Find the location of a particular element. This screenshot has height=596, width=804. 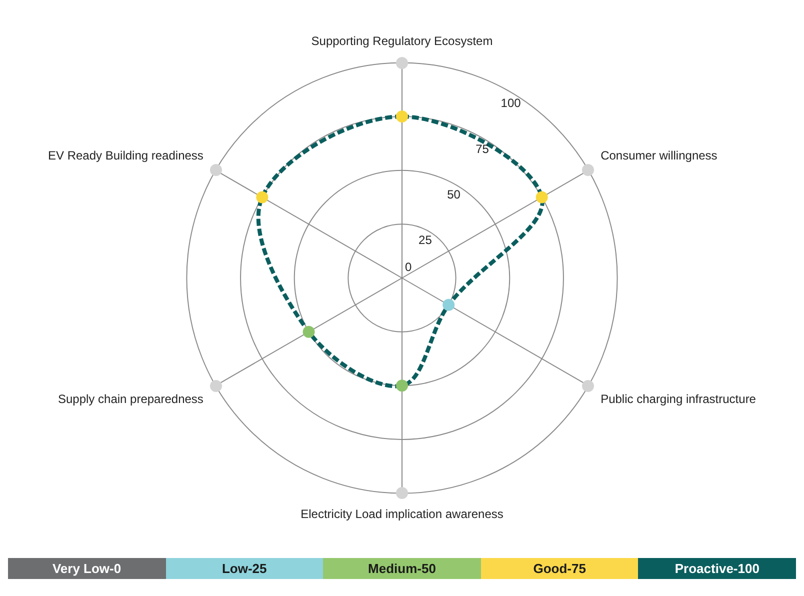

text: Low-25 is located at coordinates (245, 568).